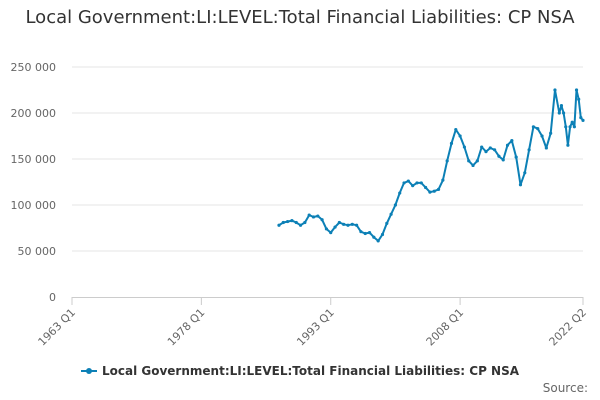 This screenshot has height=400, width=600. I want to click on x-tick-label: 1993 Q1, so click(315, 327).